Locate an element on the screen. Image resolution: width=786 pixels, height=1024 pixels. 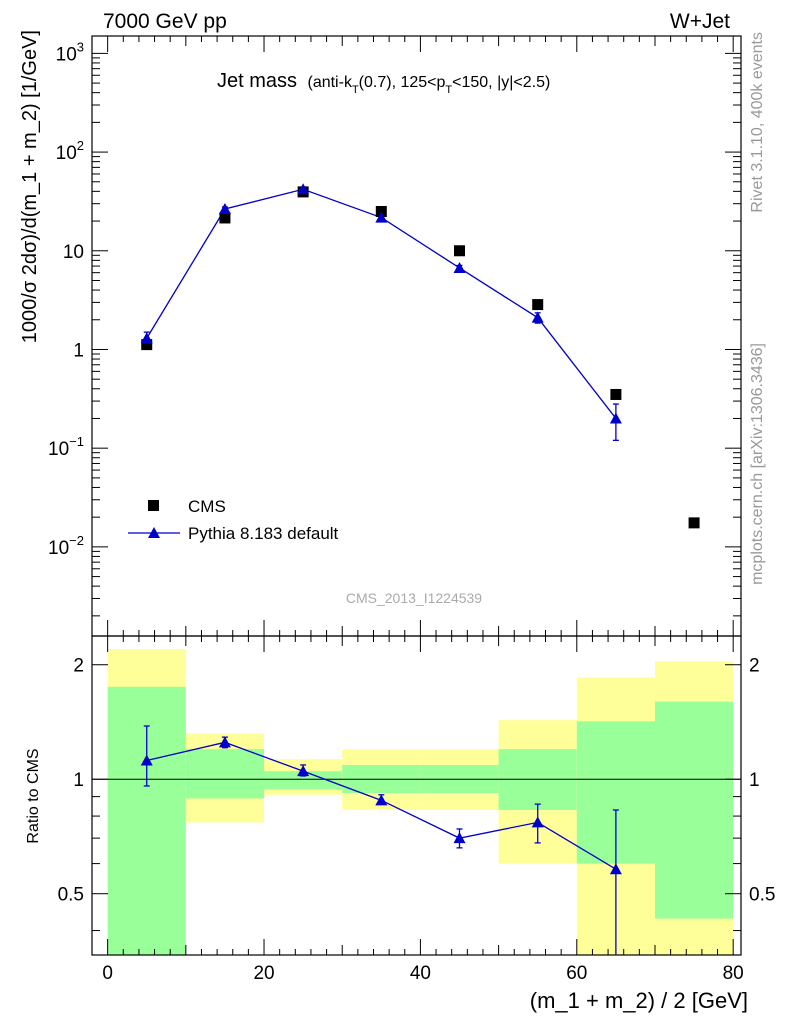
plot-title-detail-1: (anti-k is located at coordinates (329, 82).